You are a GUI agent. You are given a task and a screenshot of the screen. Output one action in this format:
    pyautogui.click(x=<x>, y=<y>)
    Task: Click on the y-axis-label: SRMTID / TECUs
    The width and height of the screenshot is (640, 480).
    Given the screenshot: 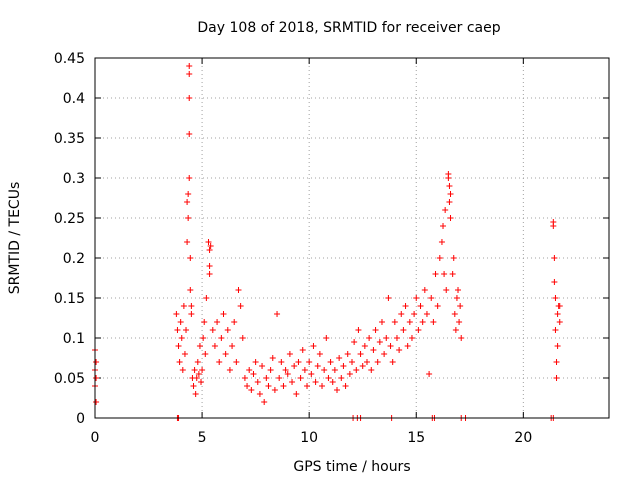 What is the action you would take?
    pyautogui.click(x=15, y=238)
    